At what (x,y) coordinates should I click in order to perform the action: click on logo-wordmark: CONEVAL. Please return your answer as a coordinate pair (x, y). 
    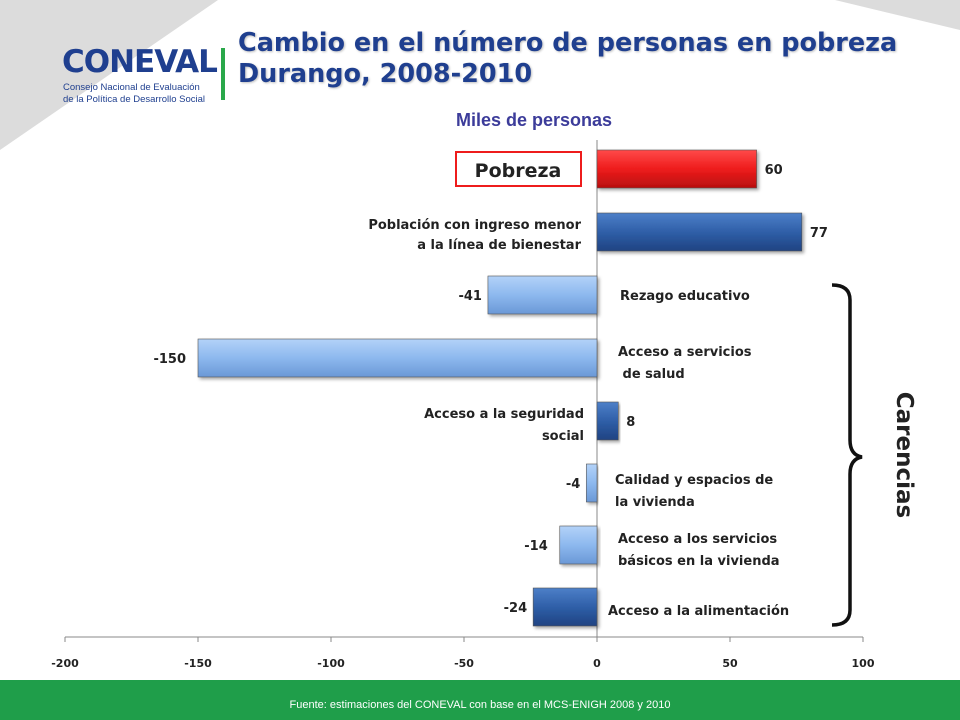
    Looking at the image, I should click on (140, 62).